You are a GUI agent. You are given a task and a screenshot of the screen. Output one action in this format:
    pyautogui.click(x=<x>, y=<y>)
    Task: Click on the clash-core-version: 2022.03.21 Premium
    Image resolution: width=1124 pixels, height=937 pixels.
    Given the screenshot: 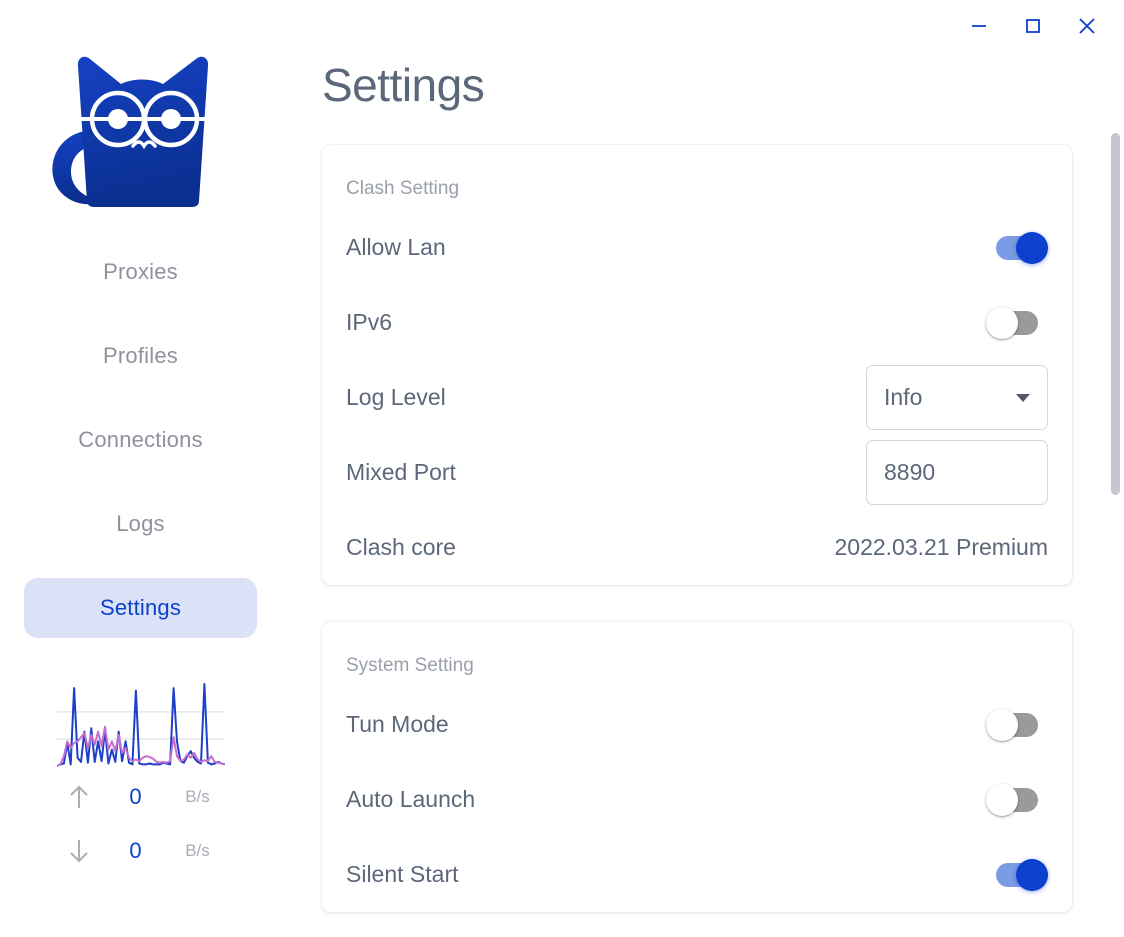 What is the action you would take?
    pyautogui.click(x=941, y=547)
    